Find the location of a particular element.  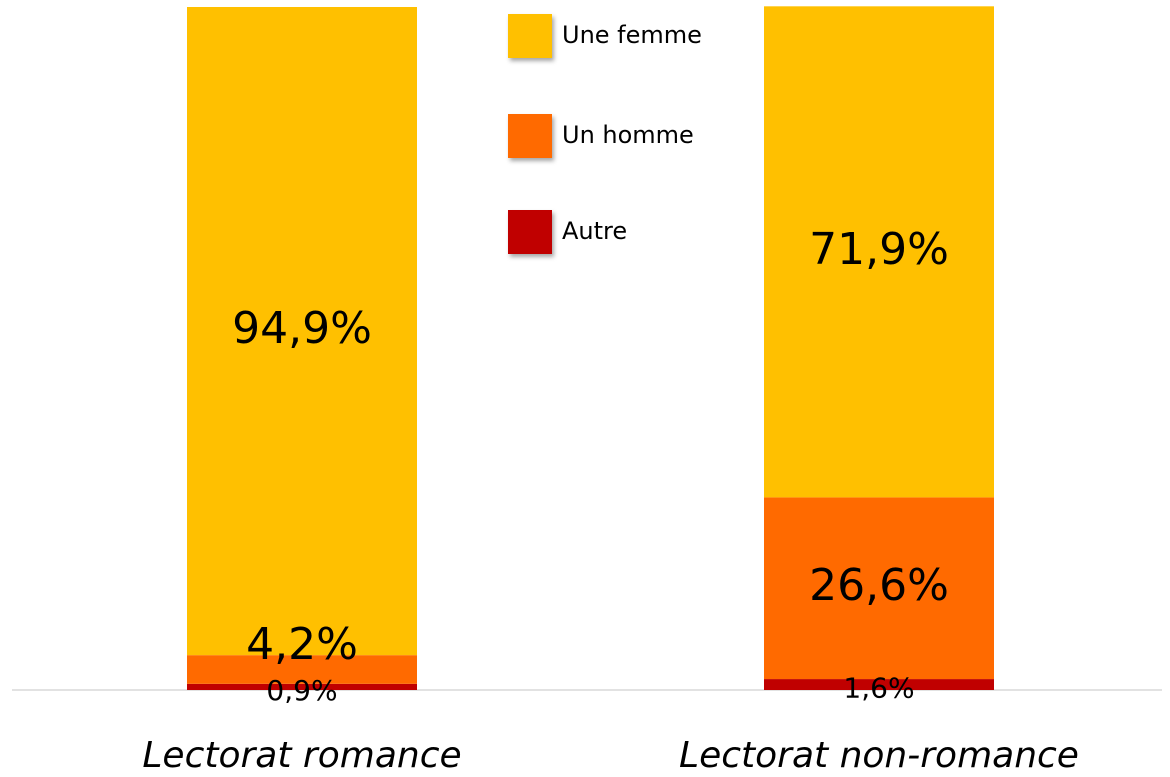

legend-label: Une femme is located at coordinates (632, 35).